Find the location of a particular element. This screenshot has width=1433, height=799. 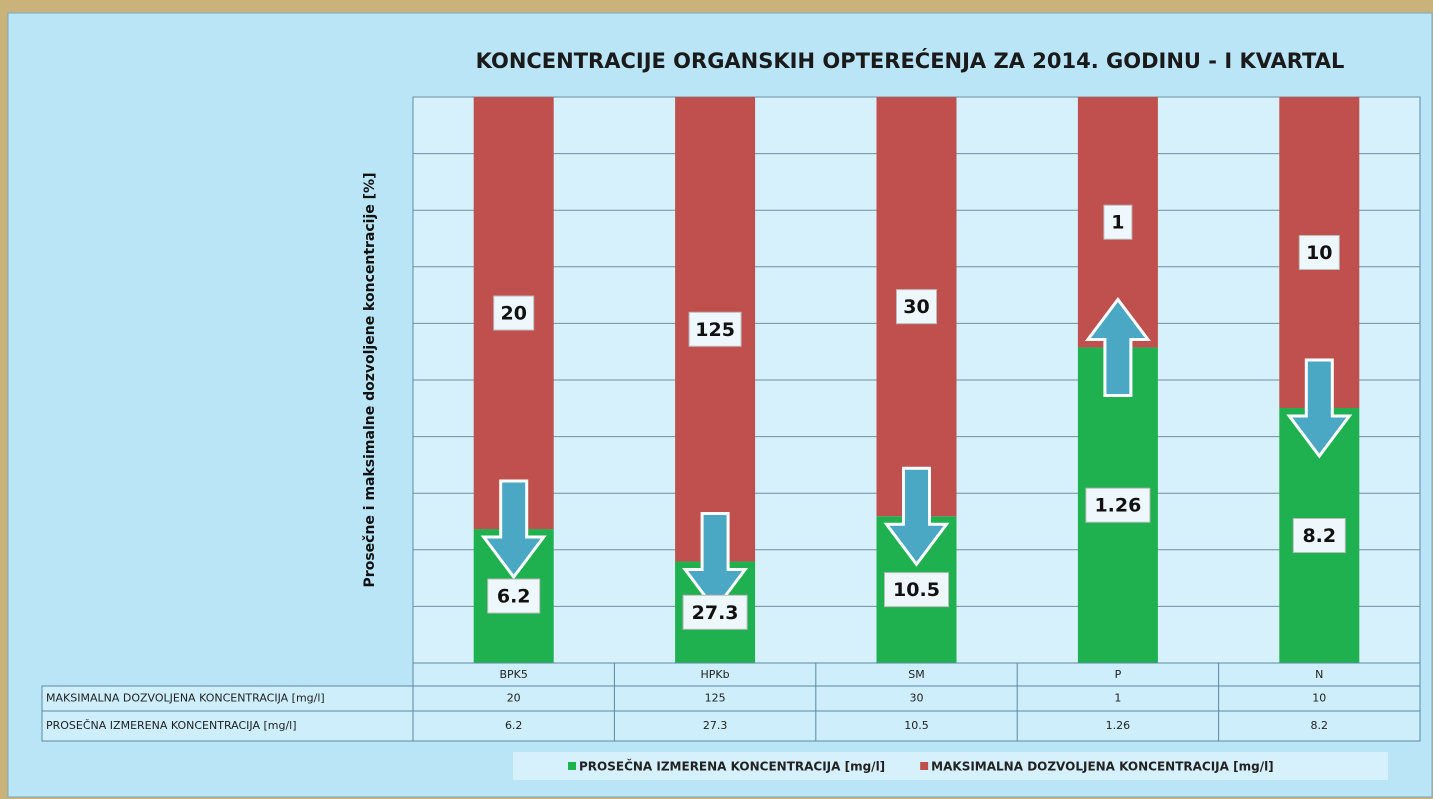

table-cell: 125 is located at coordinates (715, 698).